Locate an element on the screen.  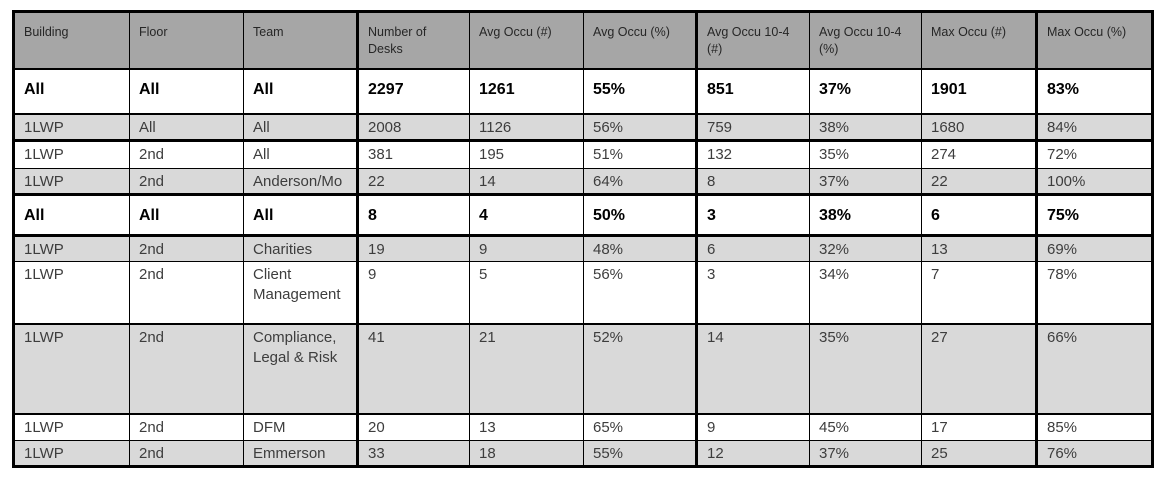
table-cell: 83% is located at coordinates (1094, 91).